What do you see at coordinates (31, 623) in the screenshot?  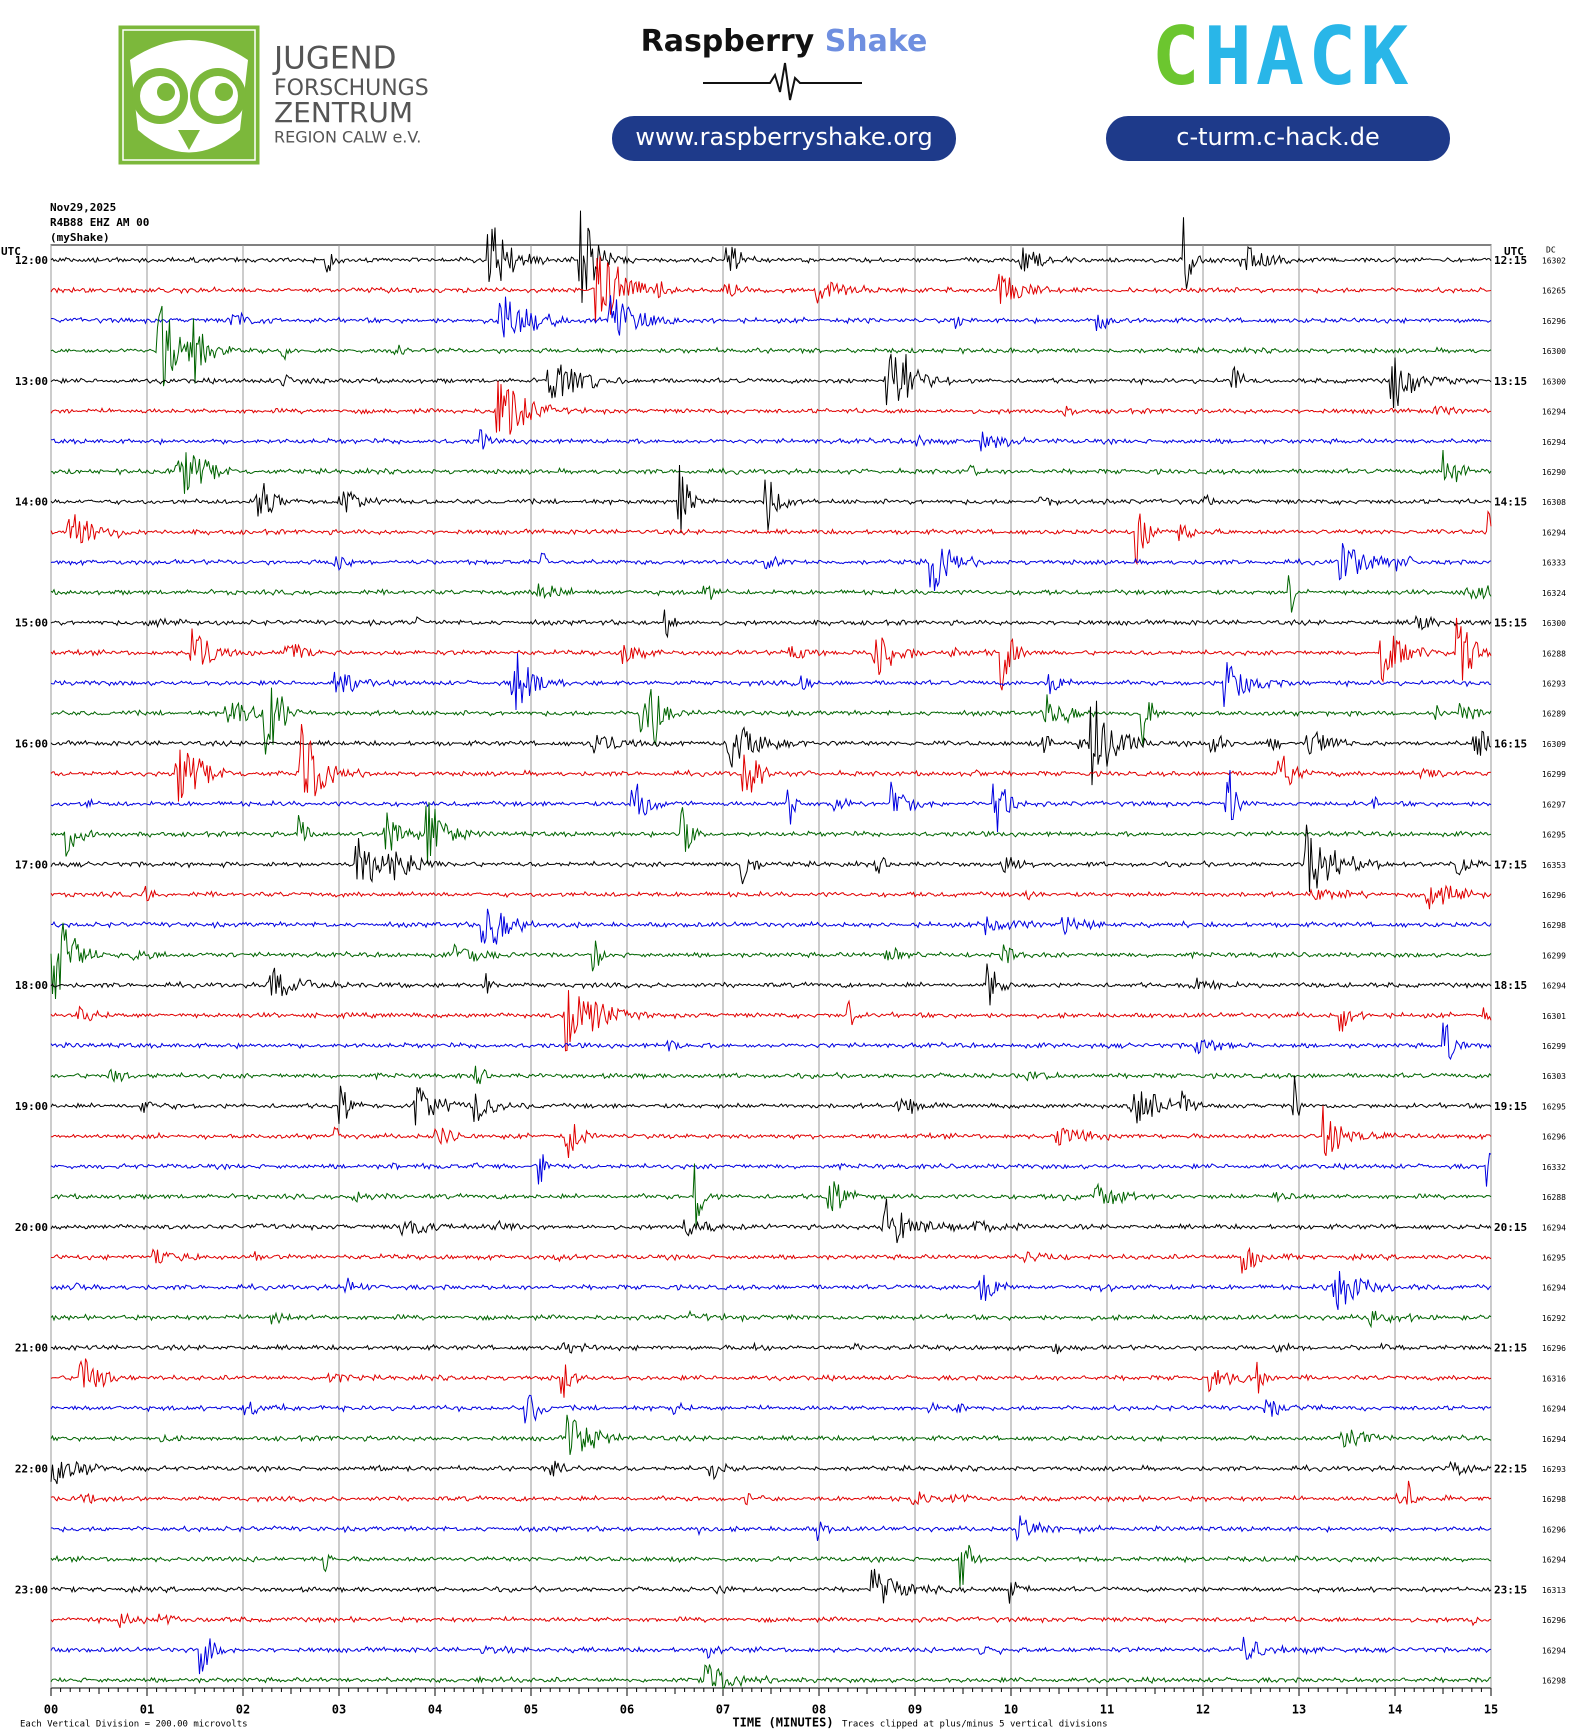 I see `time-label: 15:00` at bounding box center [31, 623].